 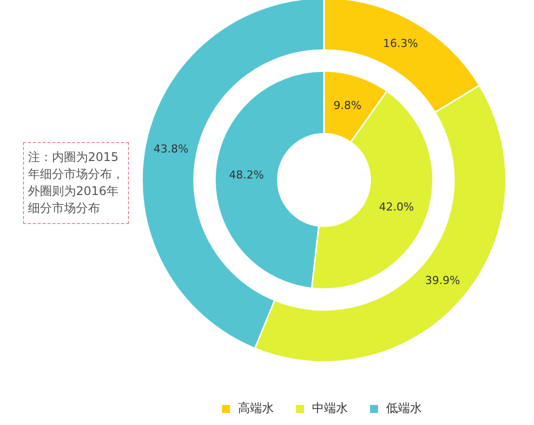 What do you see at coordinates (256, 408) in the screenshot?
I see `legend-label: 高端水` at bounding box center [256, 408].